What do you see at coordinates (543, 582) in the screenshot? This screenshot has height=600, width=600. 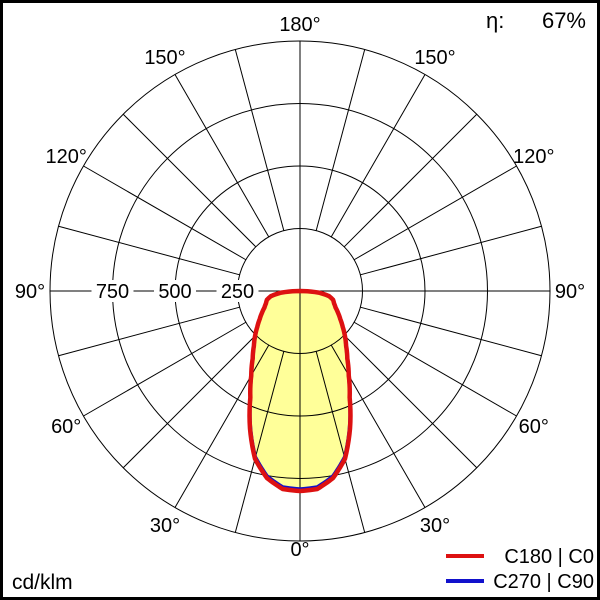 I see `legend-label-c90: C270 | C90` at bounding box center [543, 582].